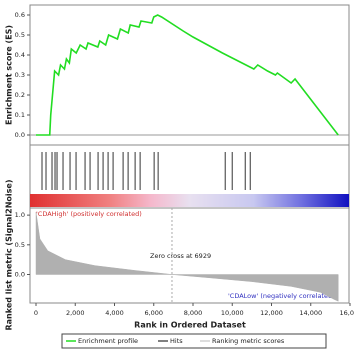 The image size is (354, 355). I want to click on x-tick-label: 4,000, so click(114, 313).